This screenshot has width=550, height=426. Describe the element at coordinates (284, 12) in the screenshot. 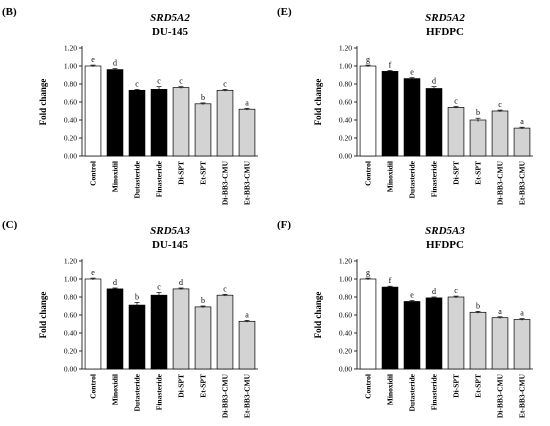

I see `panel-label: (E)` at that location.